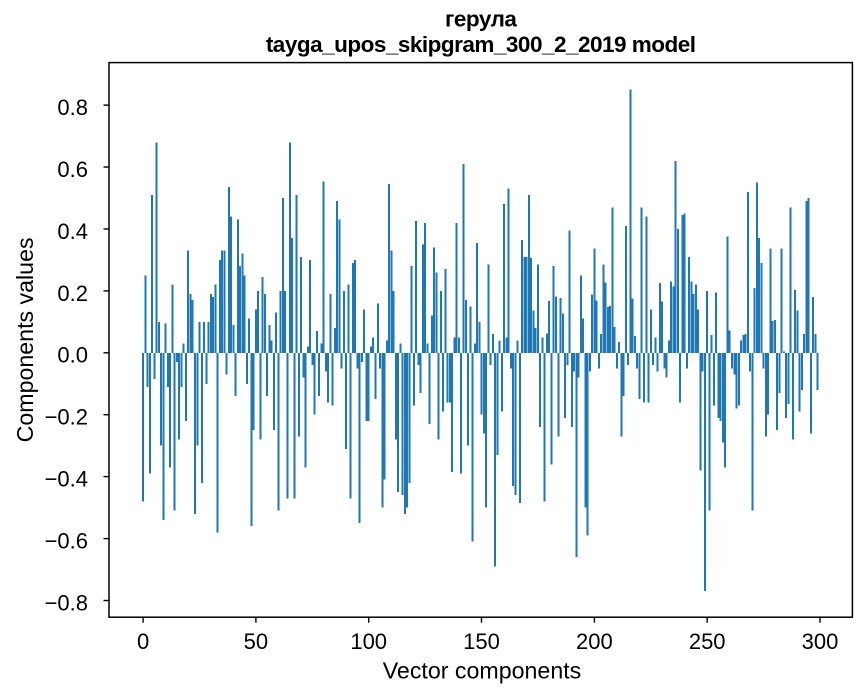 The image size is (867, 696). What do you see at coordinates (482, 671) in the screenshot?
I see `svg-text: Vector components` at bounding box center [482, 671].